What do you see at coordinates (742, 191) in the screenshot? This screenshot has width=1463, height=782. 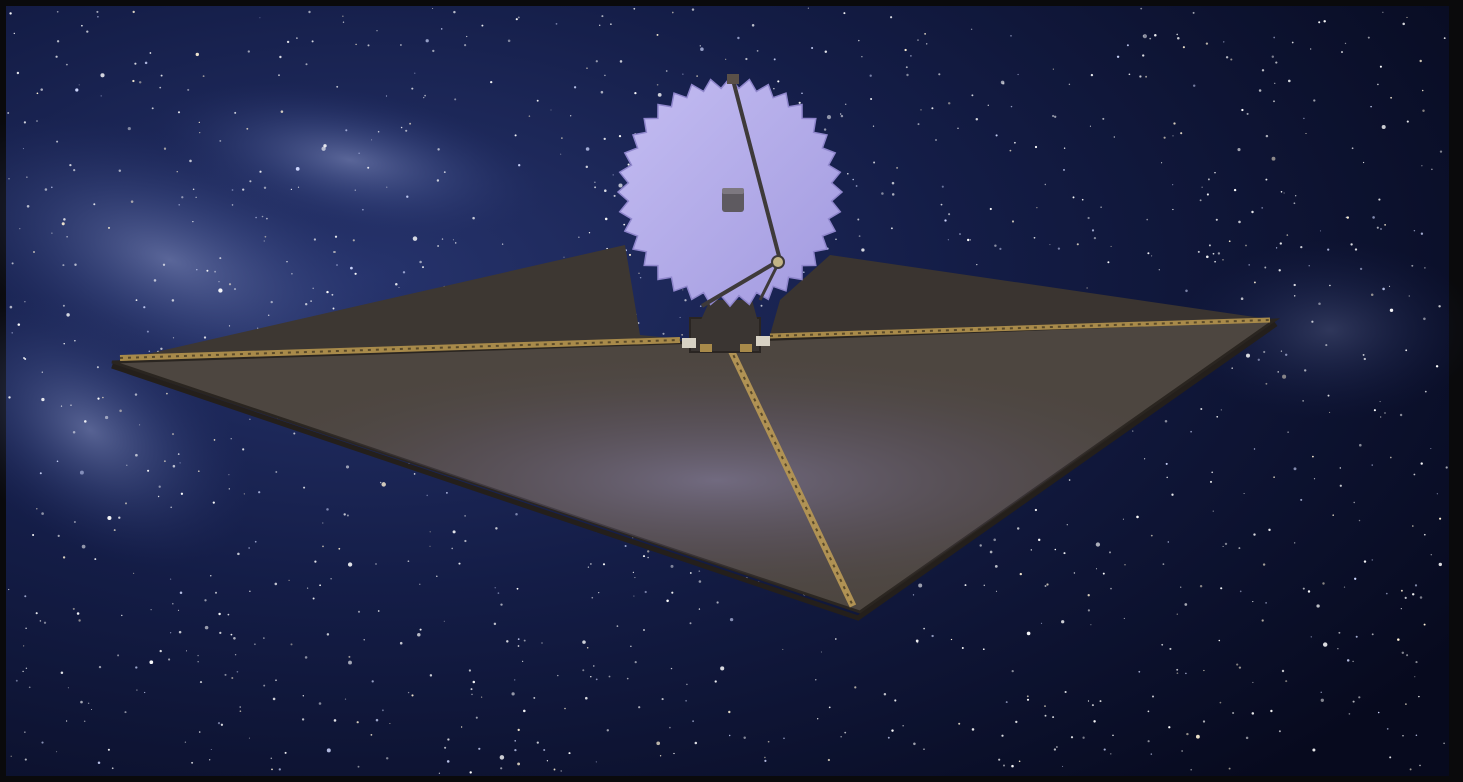 I see `secondary-mirror-struts` at bounding box center [742, 191].